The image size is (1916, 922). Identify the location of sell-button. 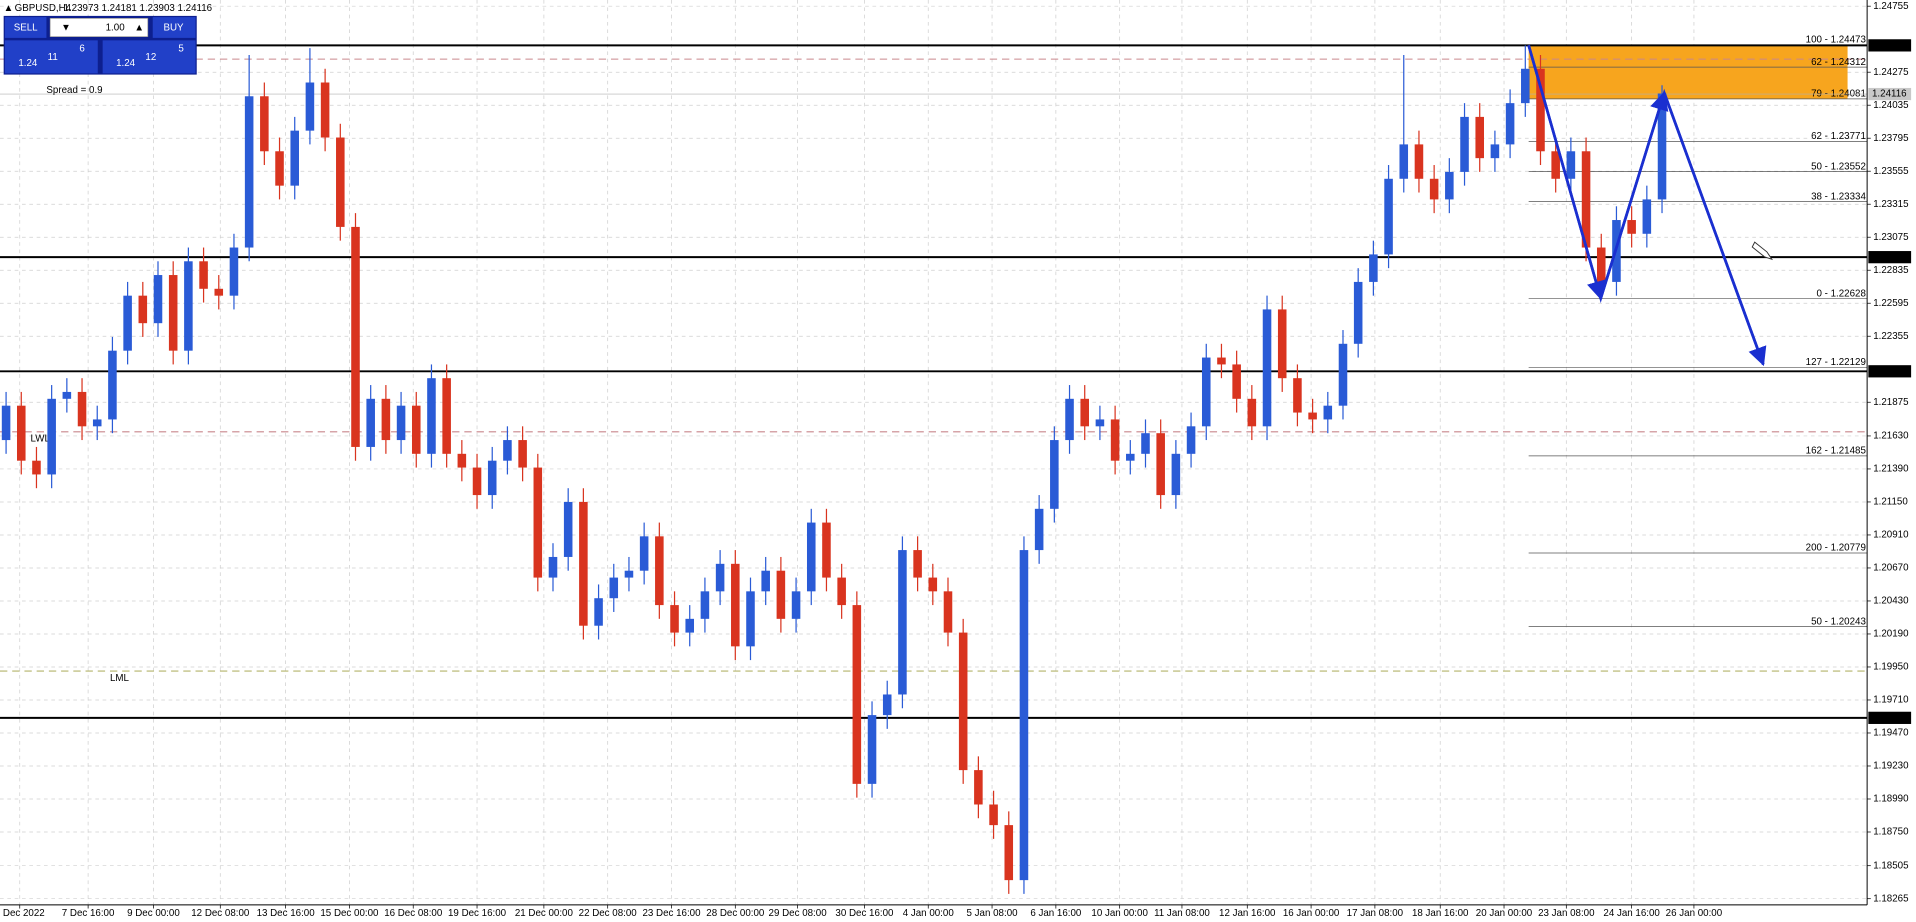
(25, 27).